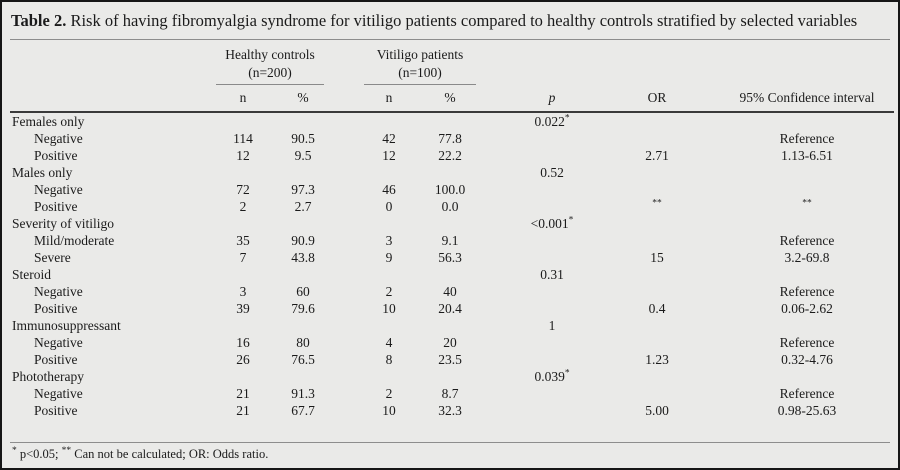 Image resolution: width=900 pixels, height=470 pixels. What do you see at coordinates (552, 172) in the screenshot?
I see `cell-p: 0.52` at bounding box center [552, 172].